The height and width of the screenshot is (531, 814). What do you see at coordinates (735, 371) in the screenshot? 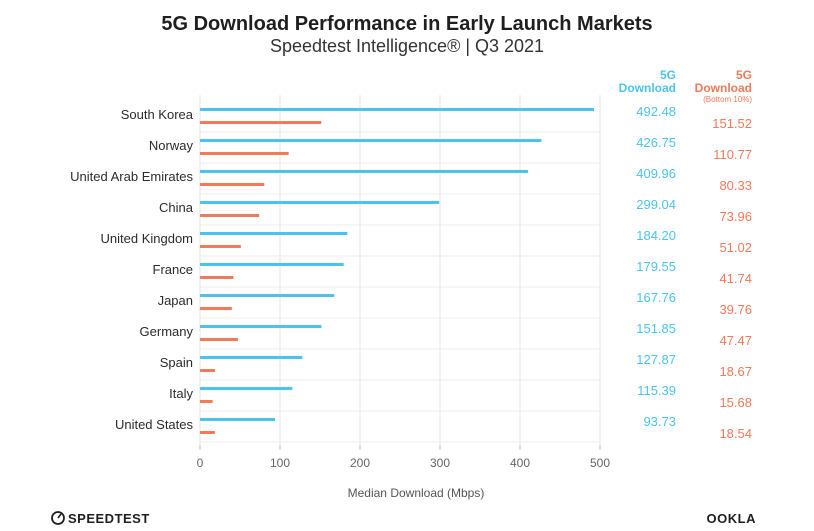
I see `value-label-5g-bottom10-8: 18.67` at bounding box center [735, 371].